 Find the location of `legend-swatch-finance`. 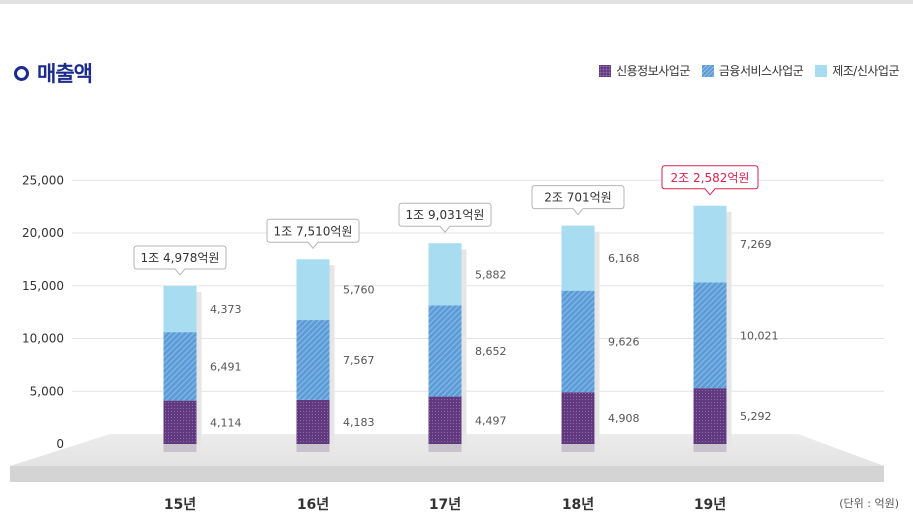

legend-swatch-finance is located at coordinates (707, 70).